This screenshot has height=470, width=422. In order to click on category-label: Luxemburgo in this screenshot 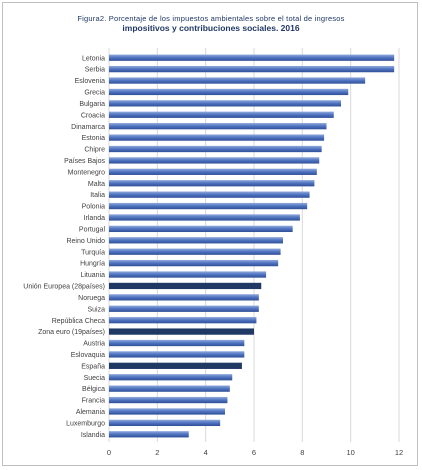, I will do `click(85, 423)`.